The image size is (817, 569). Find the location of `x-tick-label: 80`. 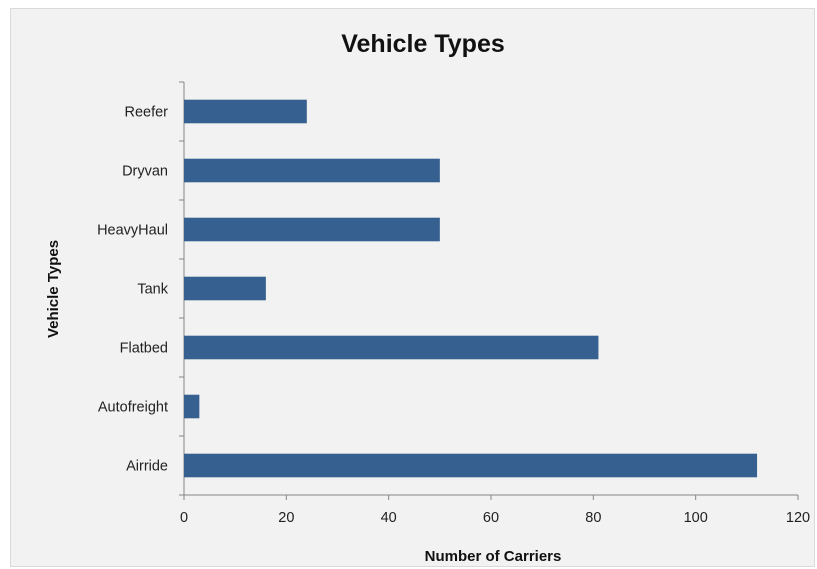

x-tick-label: 80 is located at coordinates (593, 518).